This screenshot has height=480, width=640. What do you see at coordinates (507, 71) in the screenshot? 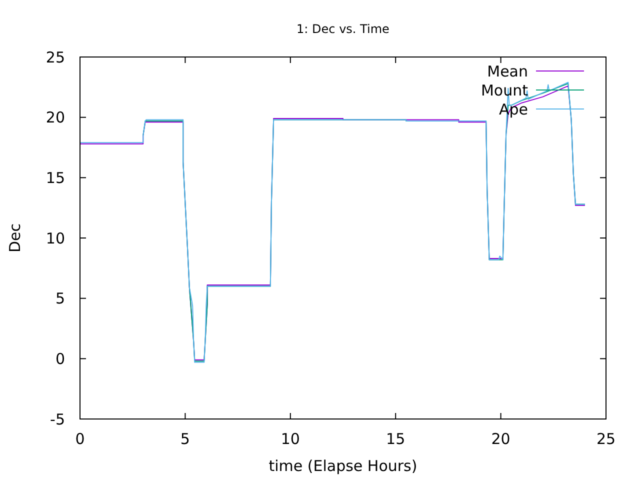
I see `legend-label: Mean` at bounding box center [507, 71].